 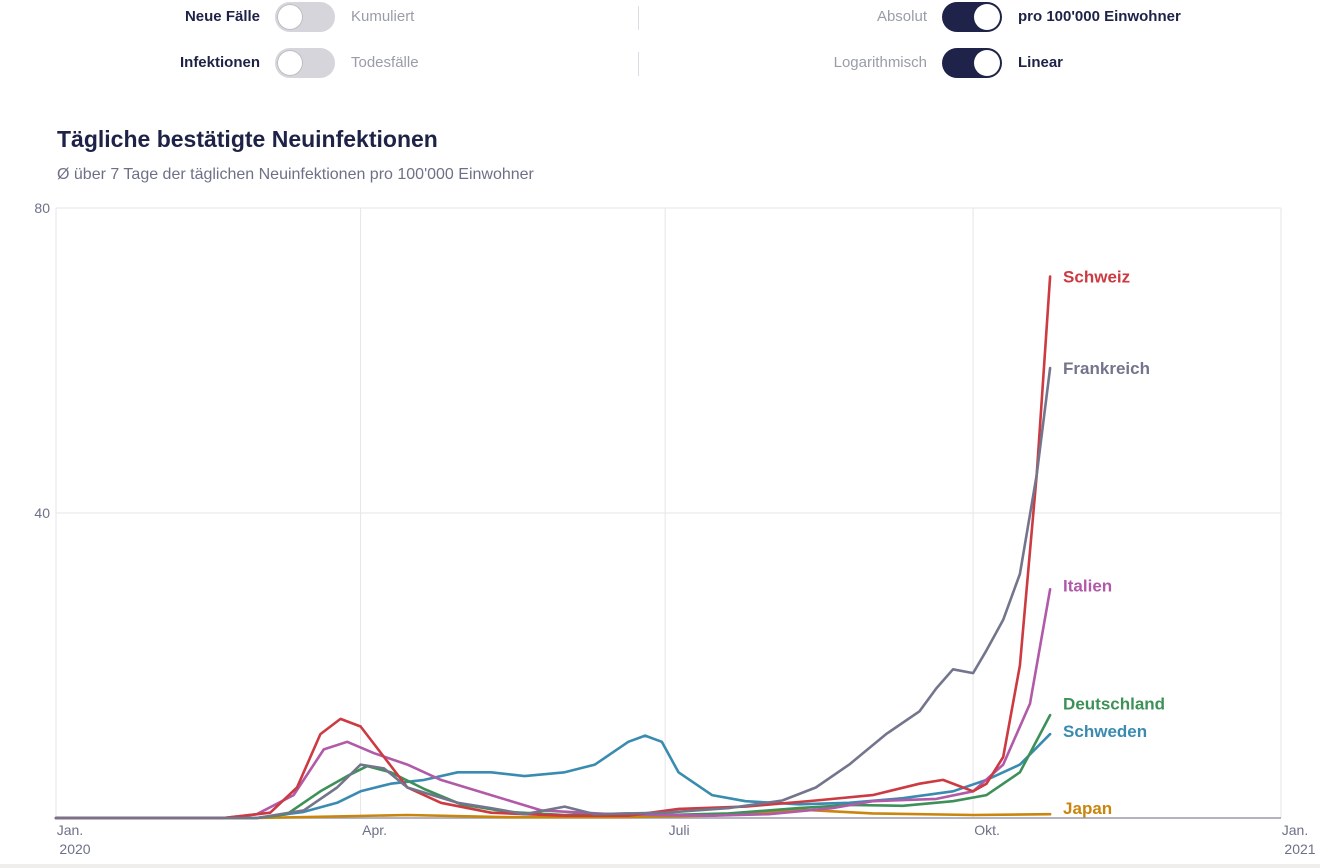 I want to click on absolute-label: Absolut, so click(x=901, y=16).